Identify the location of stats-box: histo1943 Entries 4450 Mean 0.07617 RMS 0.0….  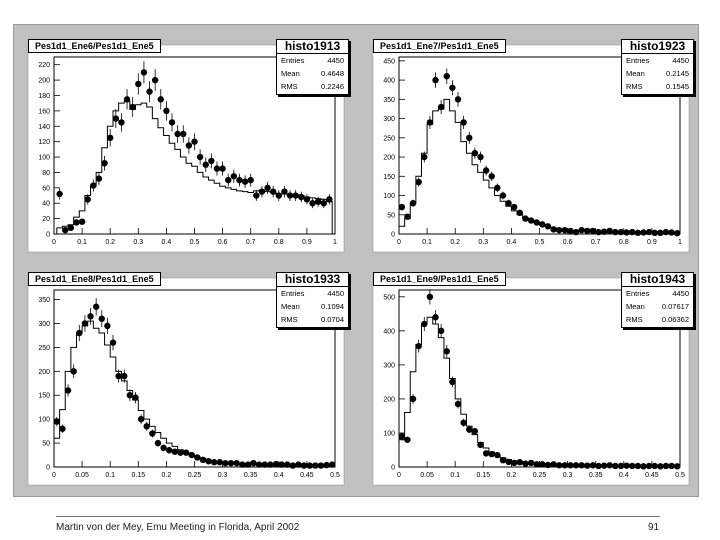
(657, 300).